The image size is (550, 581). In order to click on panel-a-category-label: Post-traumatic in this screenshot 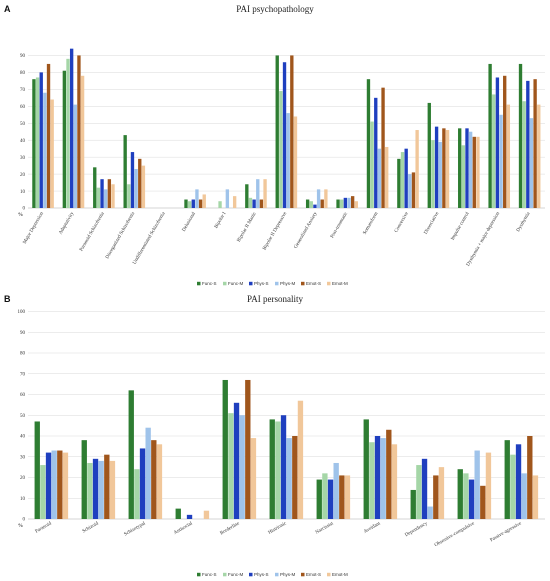, I will do `click(339, 225)`.